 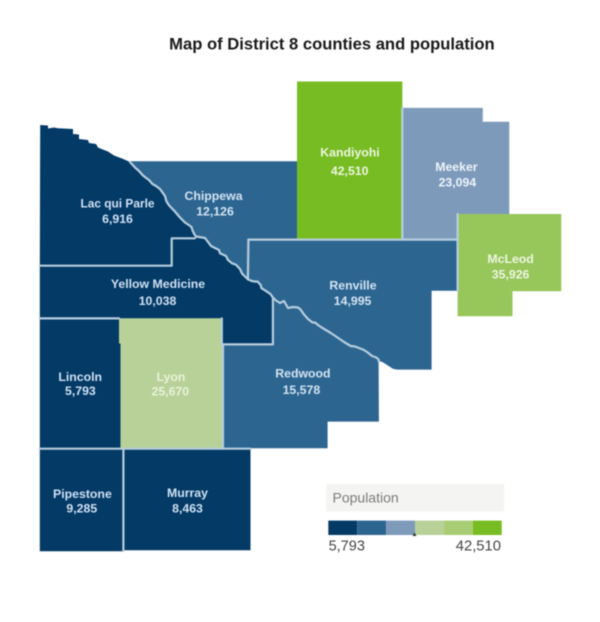 What do you see at coordinates (510, 259) in the screenshot?
I see `svg-text: McLeod` at bounding box center [510, 259].